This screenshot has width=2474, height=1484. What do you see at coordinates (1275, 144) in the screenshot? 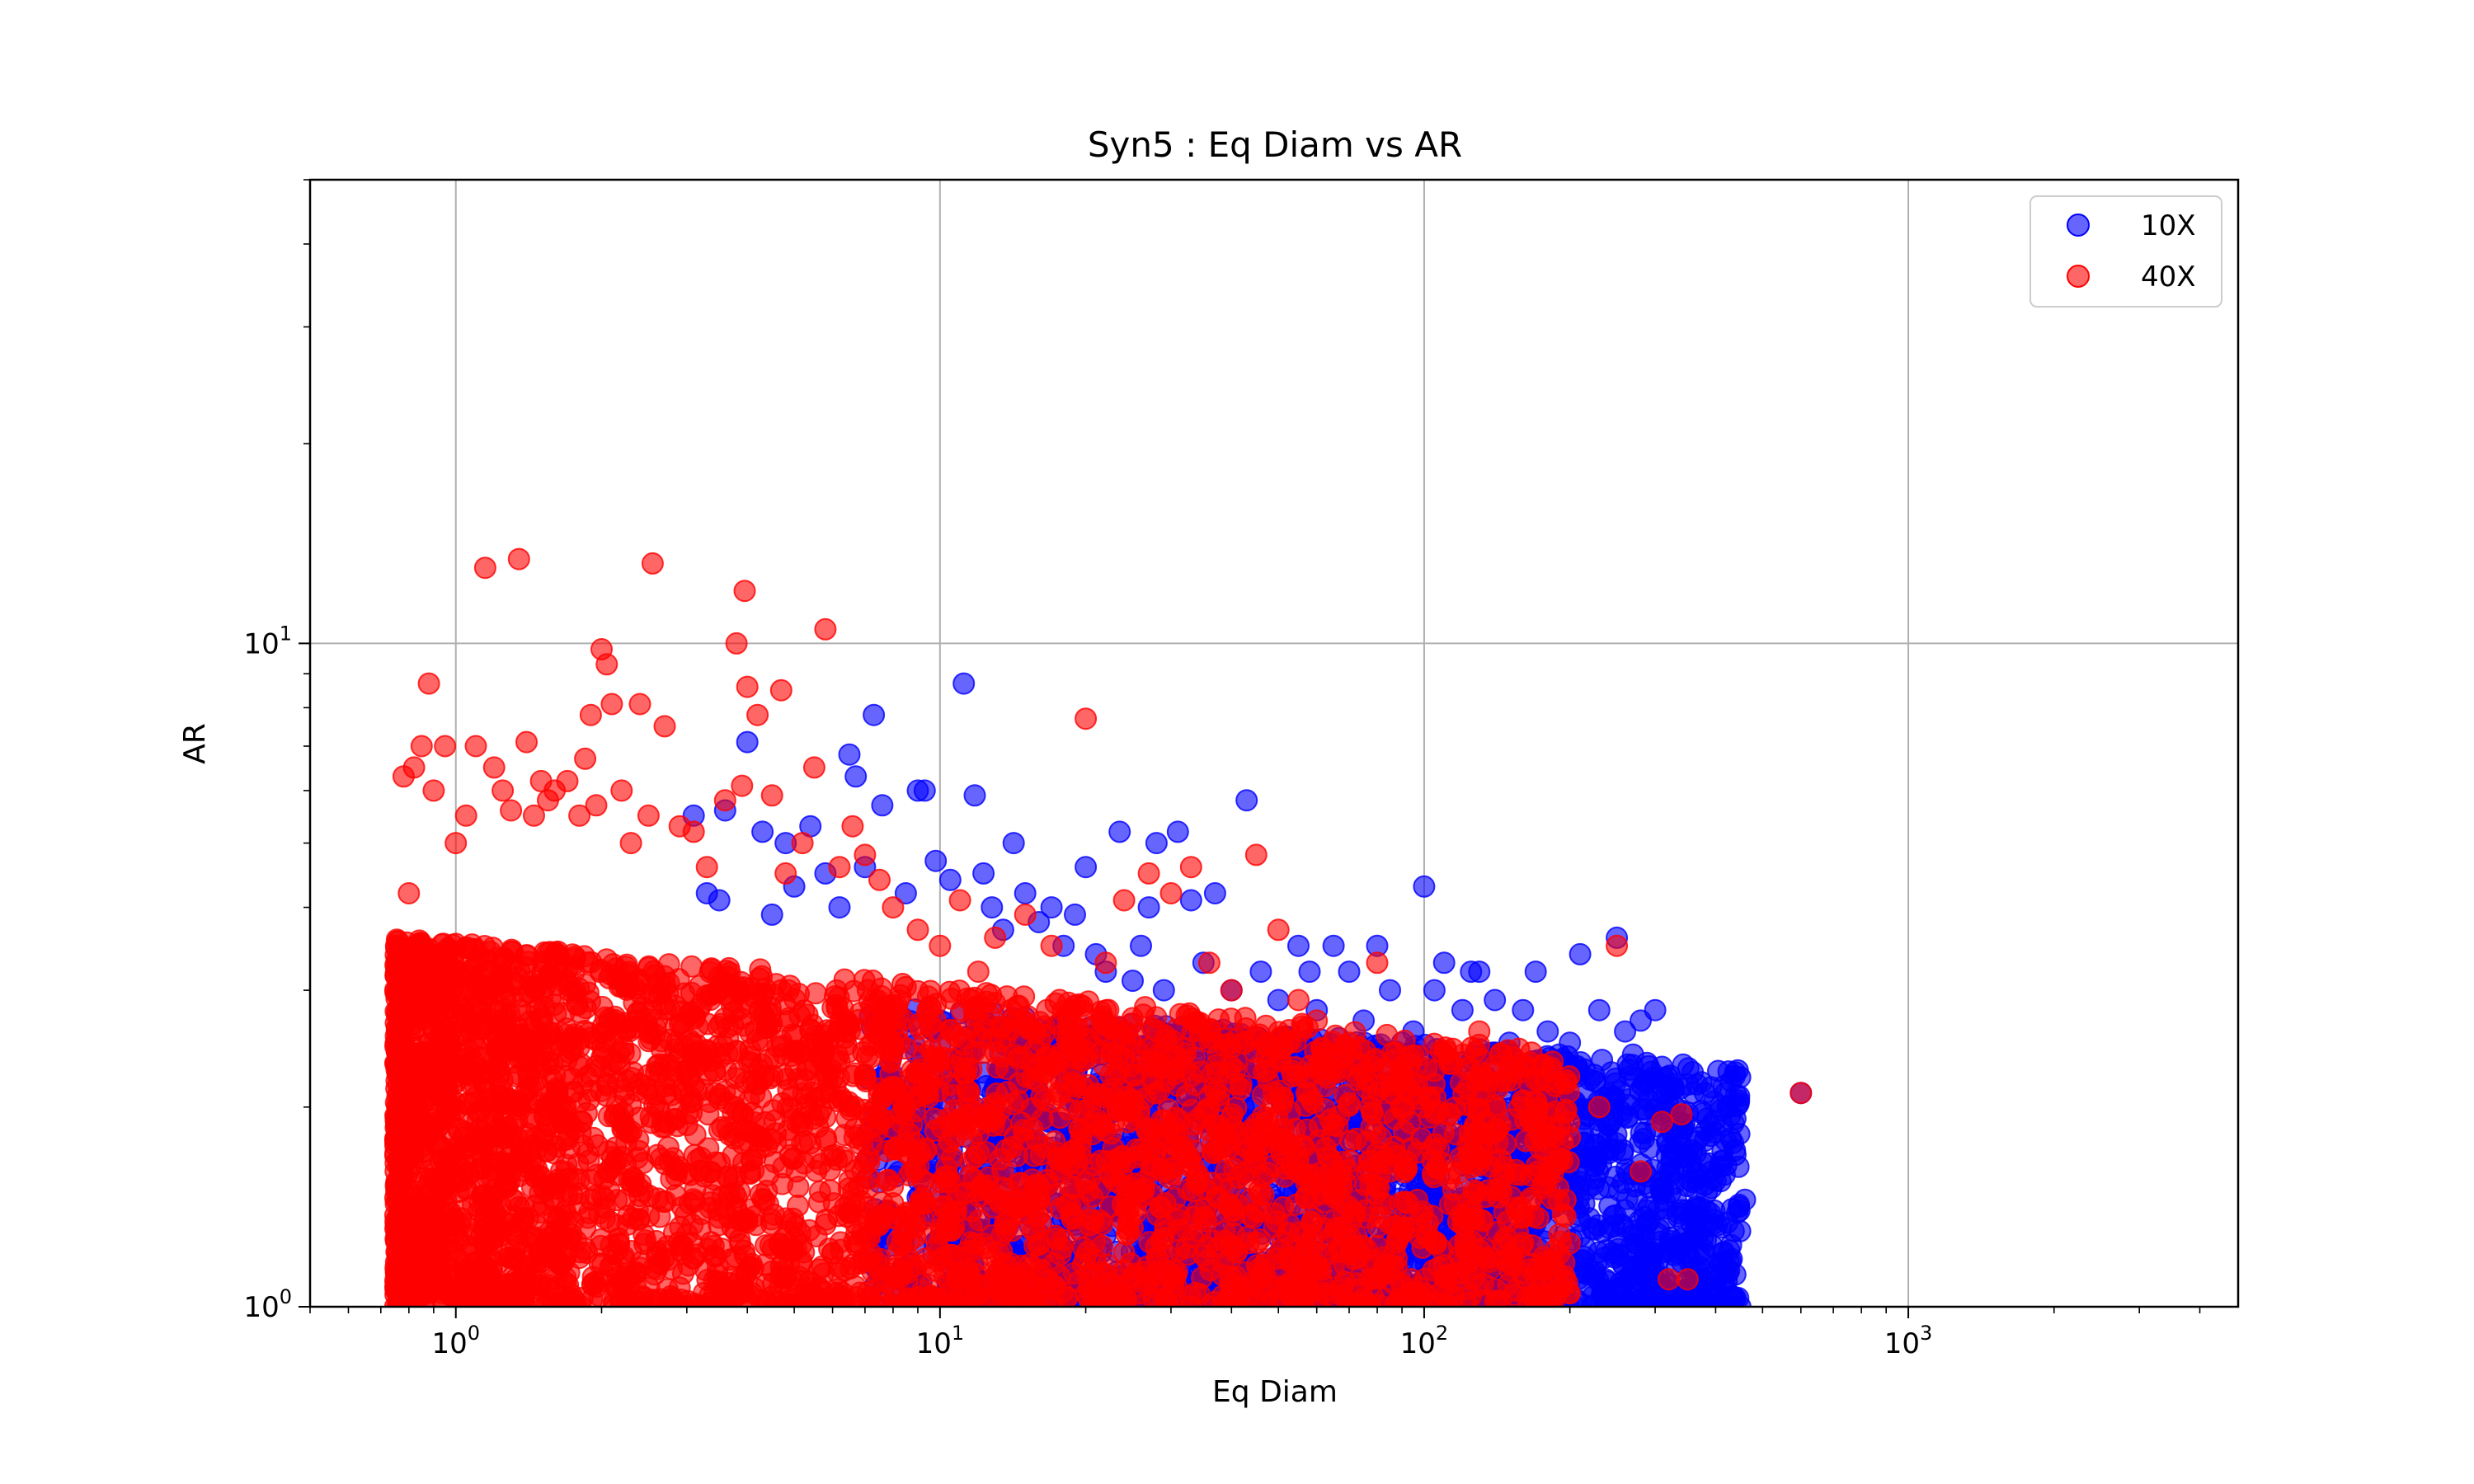
I see `chart-title: Syn5 : Eq Diam vs AR` at bounding box center [1275, 144].